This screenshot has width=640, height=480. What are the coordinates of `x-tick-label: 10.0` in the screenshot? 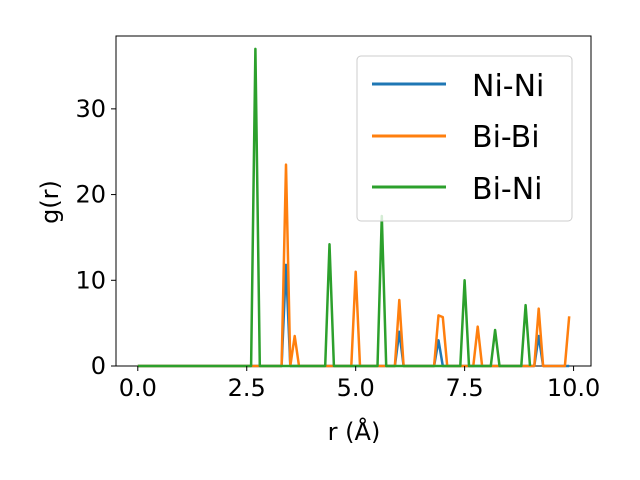 It's located at (573, 388).